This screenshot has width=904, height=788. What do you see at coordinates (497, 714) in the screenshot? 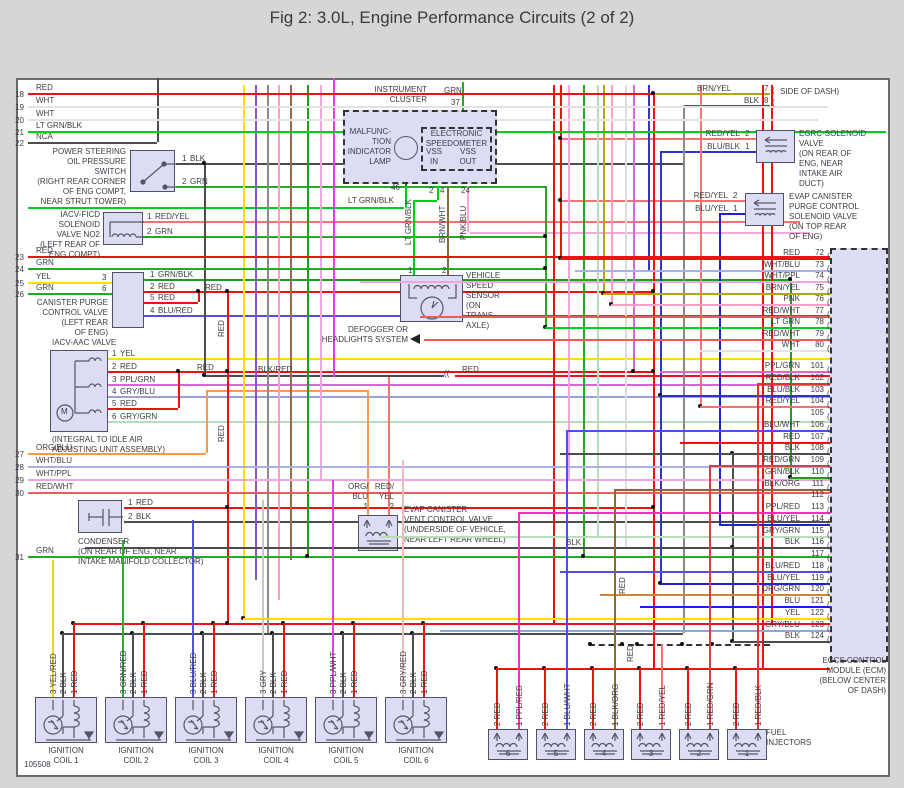
I see `injector-pin2-label: 2 RED` at bounding box center [497, 714].